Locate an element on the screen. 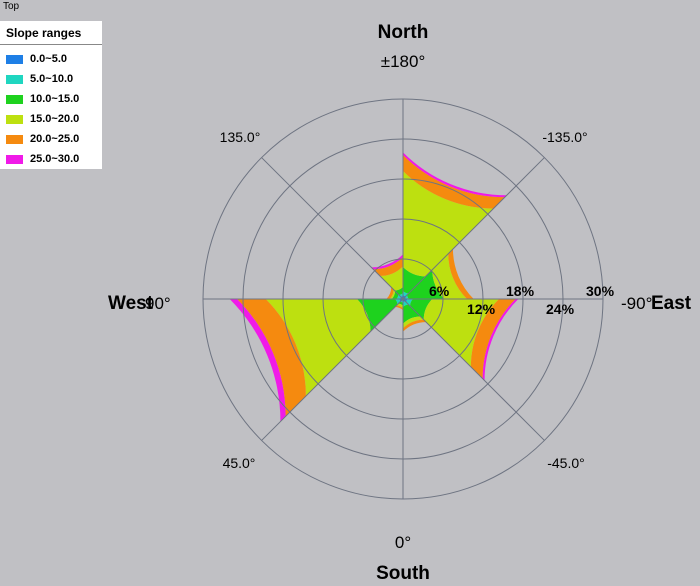  legend-item: 0.0~5.0 is located at coordinates (53, 59).